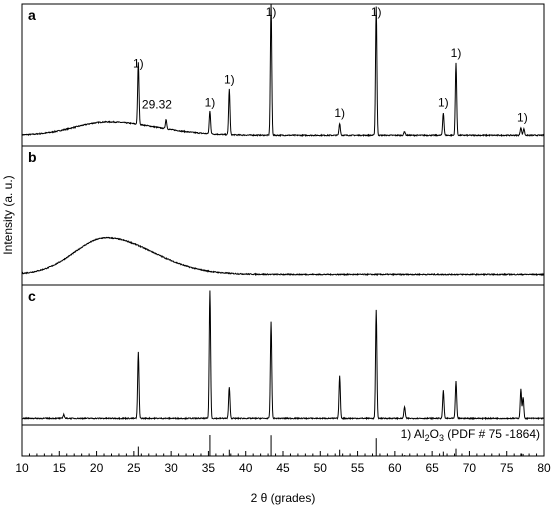  I want to click on x-tick-label: 65, so click(432, 468).